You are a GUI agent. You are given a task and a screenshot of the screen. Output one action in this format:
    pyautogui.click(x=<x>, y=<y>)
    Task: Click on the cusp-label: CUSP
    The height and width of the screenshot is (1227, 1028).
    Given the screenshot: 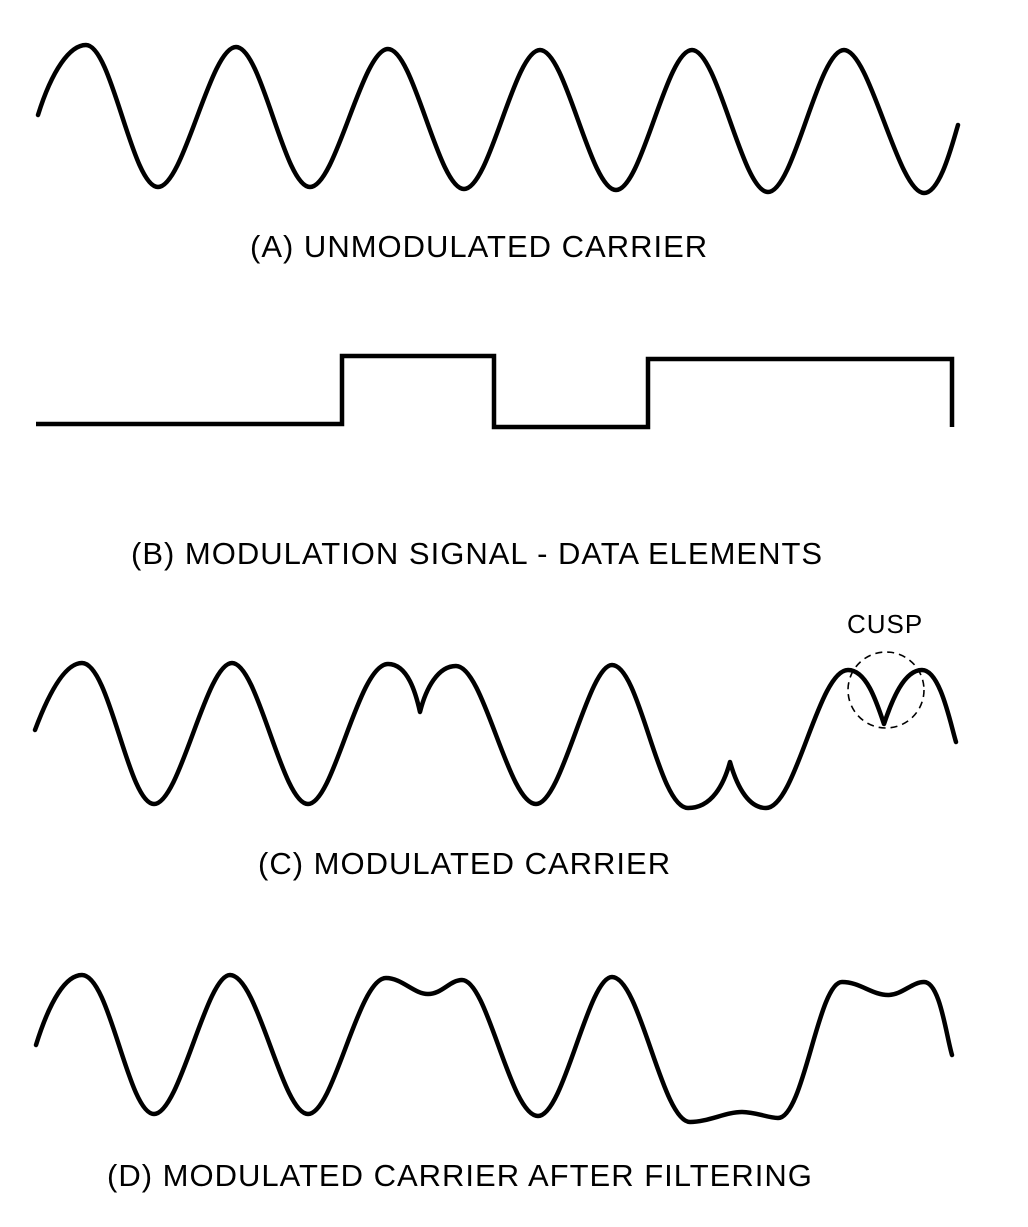 What is the action you would take?
    pyautogui.click(x=885, y=624)
    